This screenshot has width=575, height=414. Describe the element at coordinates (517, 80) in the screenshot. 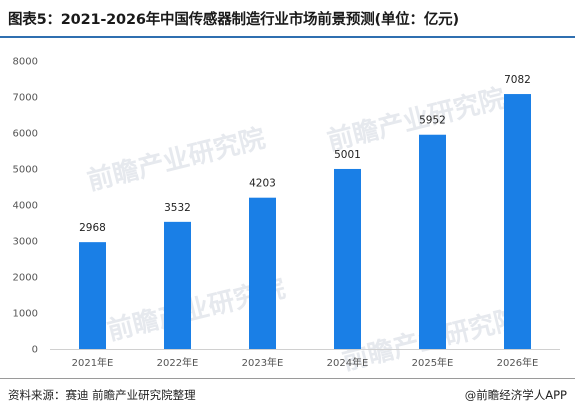

I see `data-label: 7082` at that location.